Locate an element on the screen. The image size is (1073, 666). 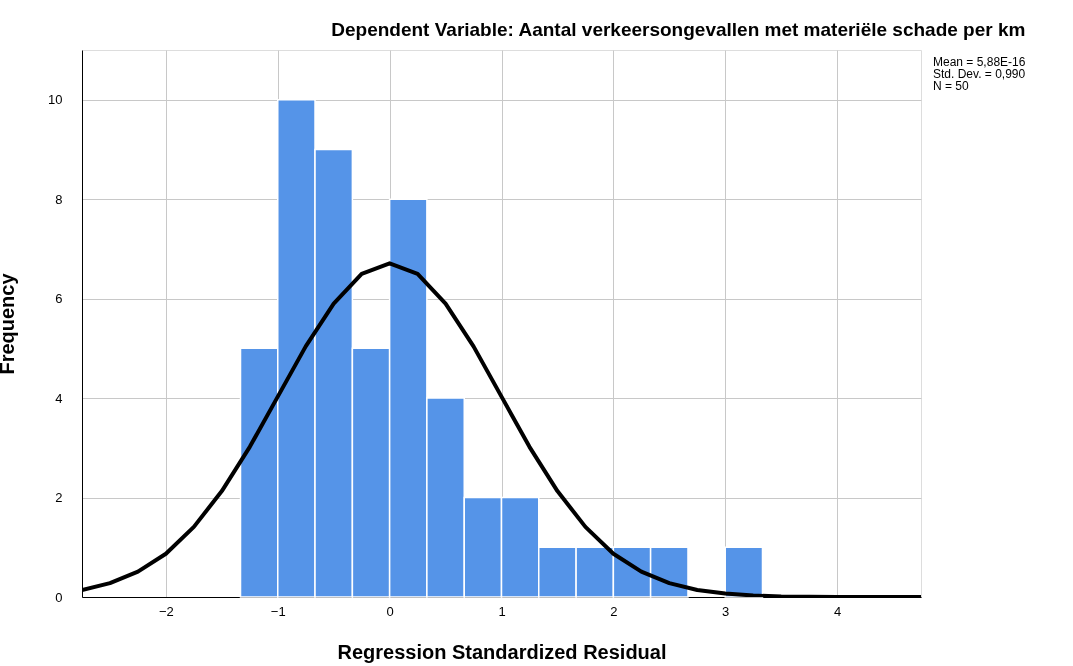
chart-title: Dependent Variable: Aantal verkeersongevallen met materiële schade per km is located at coordinates (678, 29).